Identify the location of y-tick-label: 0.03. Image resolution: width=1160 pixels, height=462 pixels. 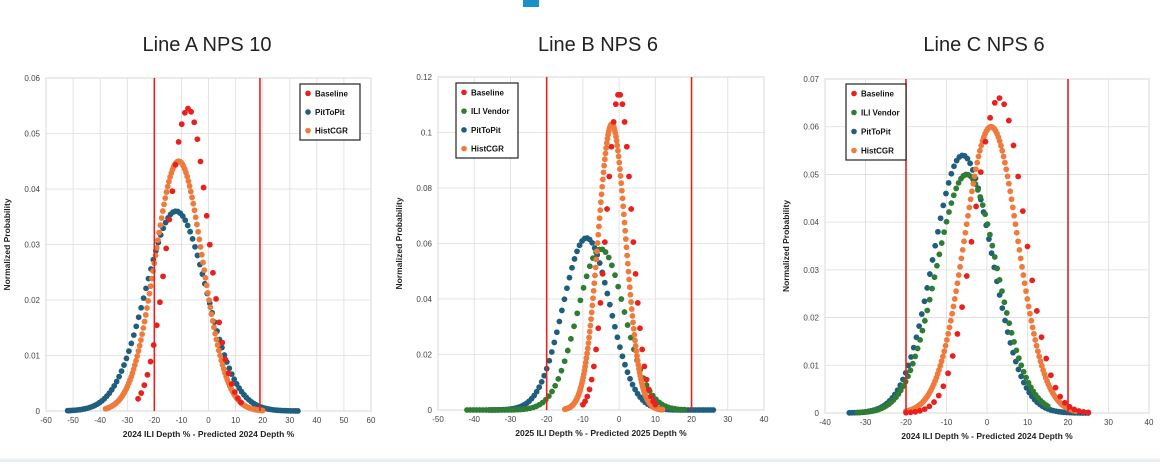
(811, 270).